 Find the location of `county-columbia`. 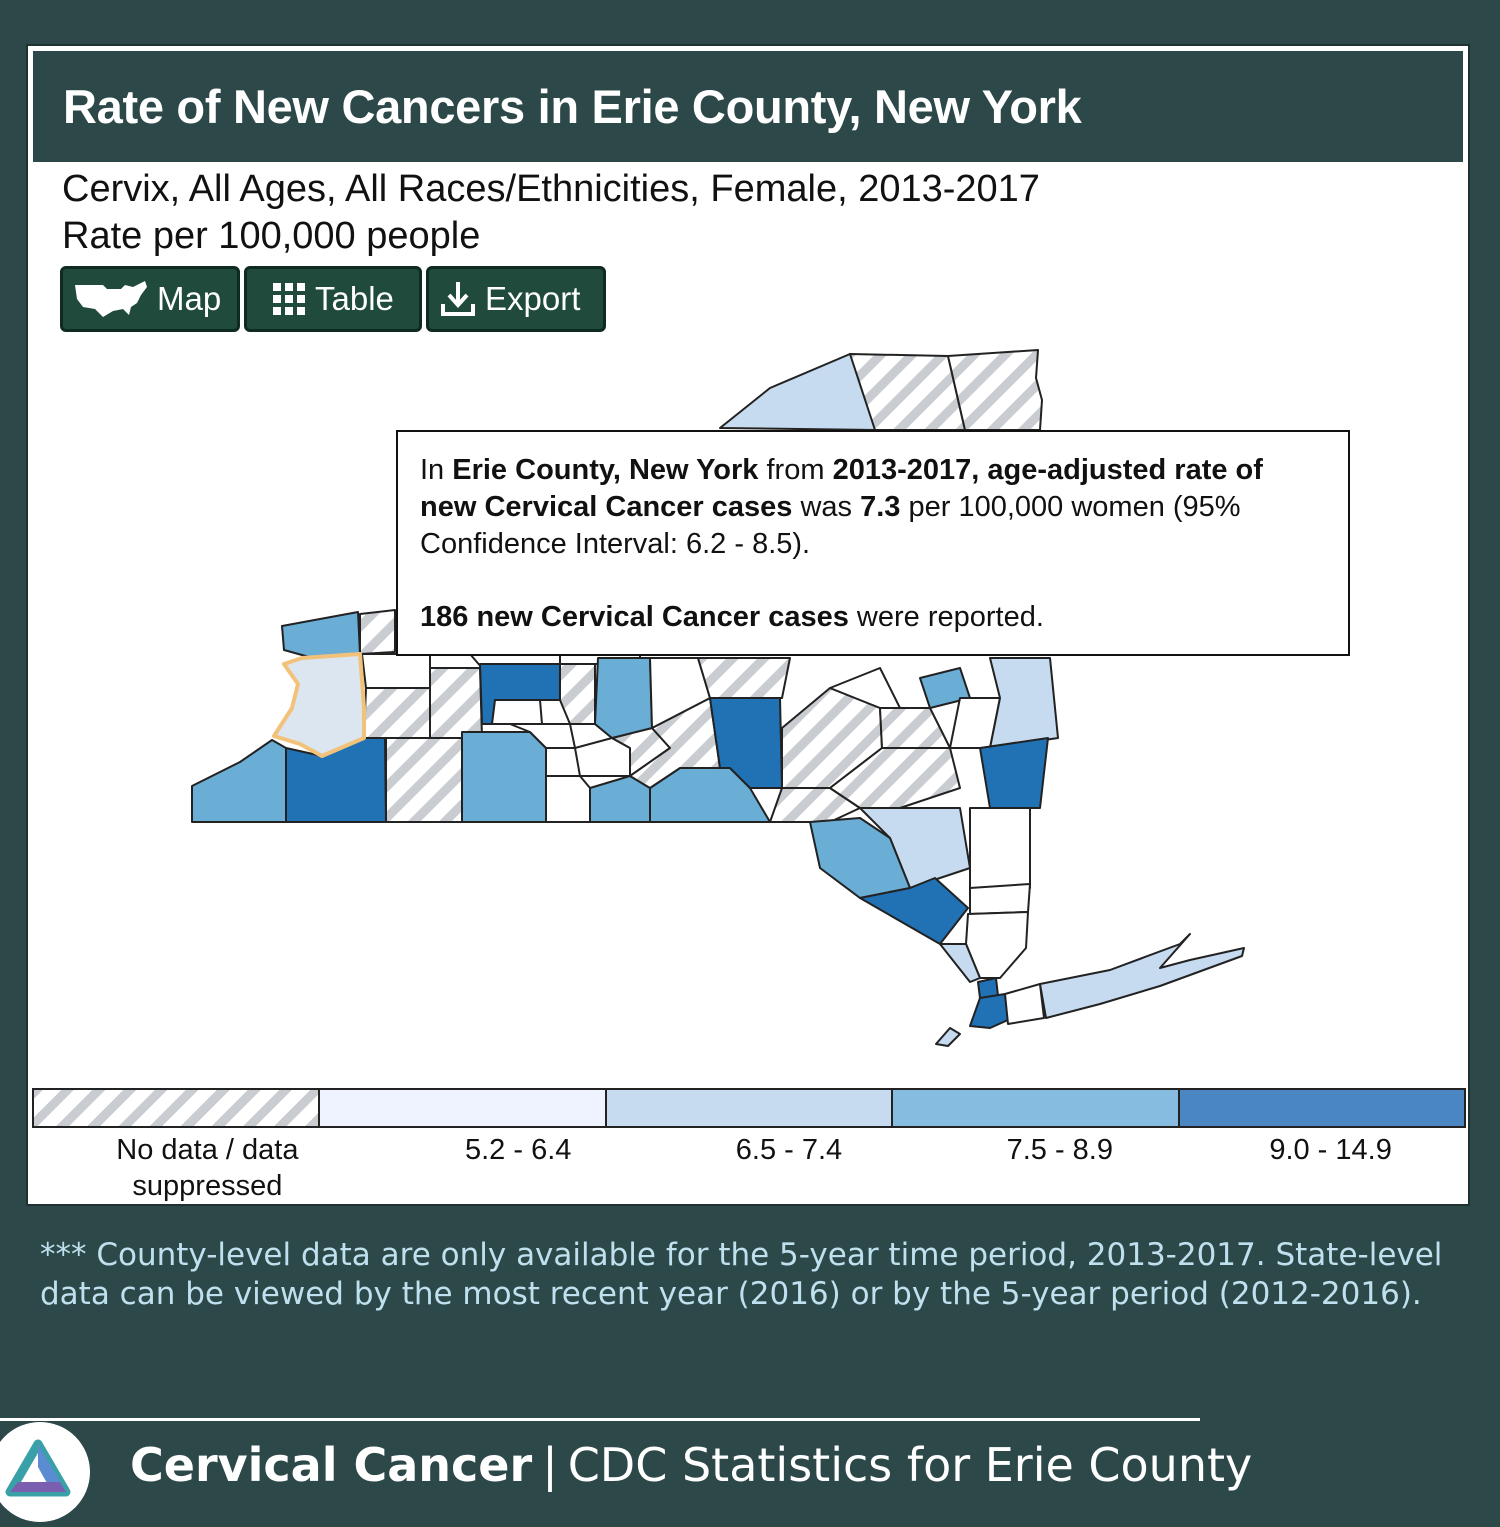

county-columbia is located at coordinates (1014, 773).